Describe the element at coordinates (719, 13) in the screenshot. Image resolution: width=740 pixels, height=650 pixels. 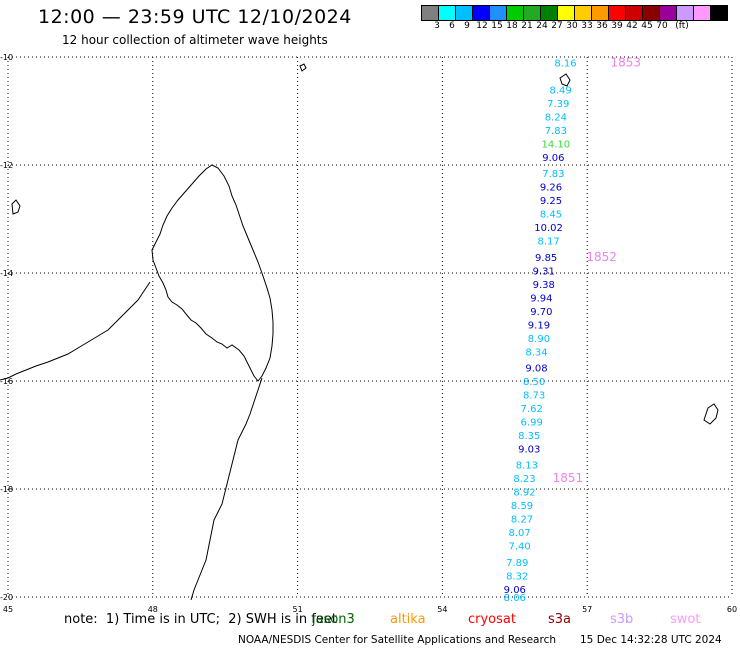
I see `legend-swatch` at that location.